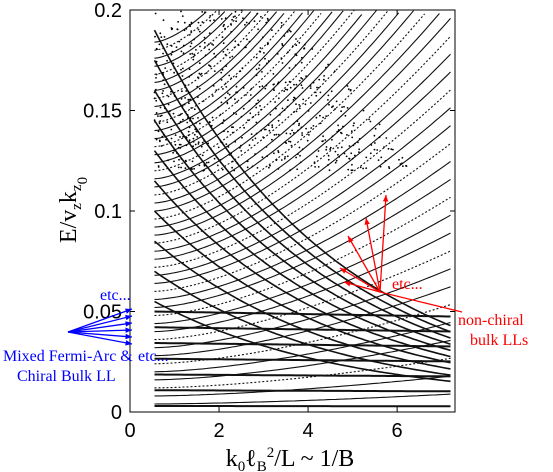  Describe the element at coordinates (308, 431) in the screenshot. I see `x-tick-label: 4` at that location.